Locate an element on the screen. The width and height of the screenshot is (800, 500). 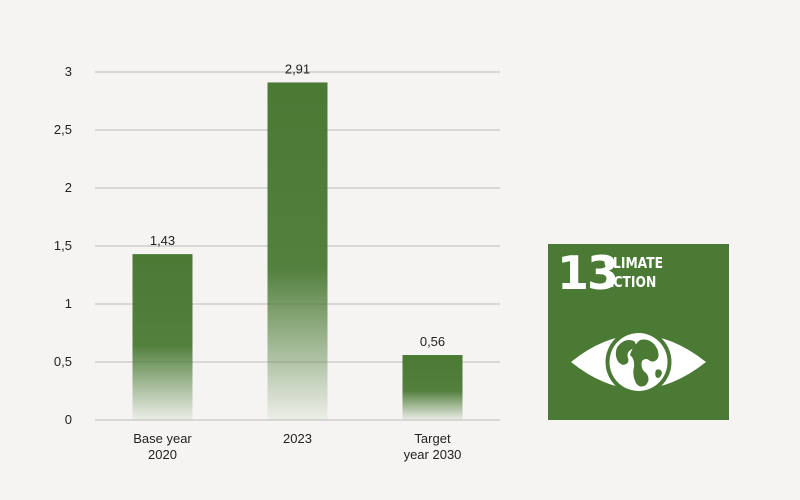
eye-globe-icon is located at coordinates (638, 362).